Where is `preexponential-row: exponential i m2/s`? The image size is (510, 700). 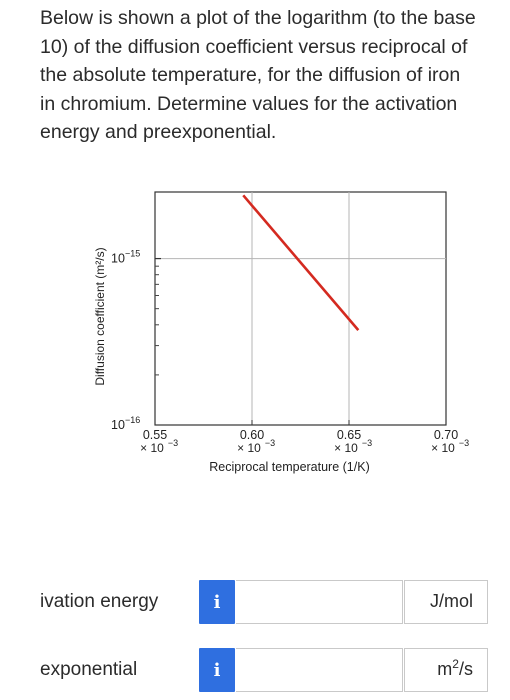
preexponential-row: exponential i m2/s is located at coordinates (255, 671).